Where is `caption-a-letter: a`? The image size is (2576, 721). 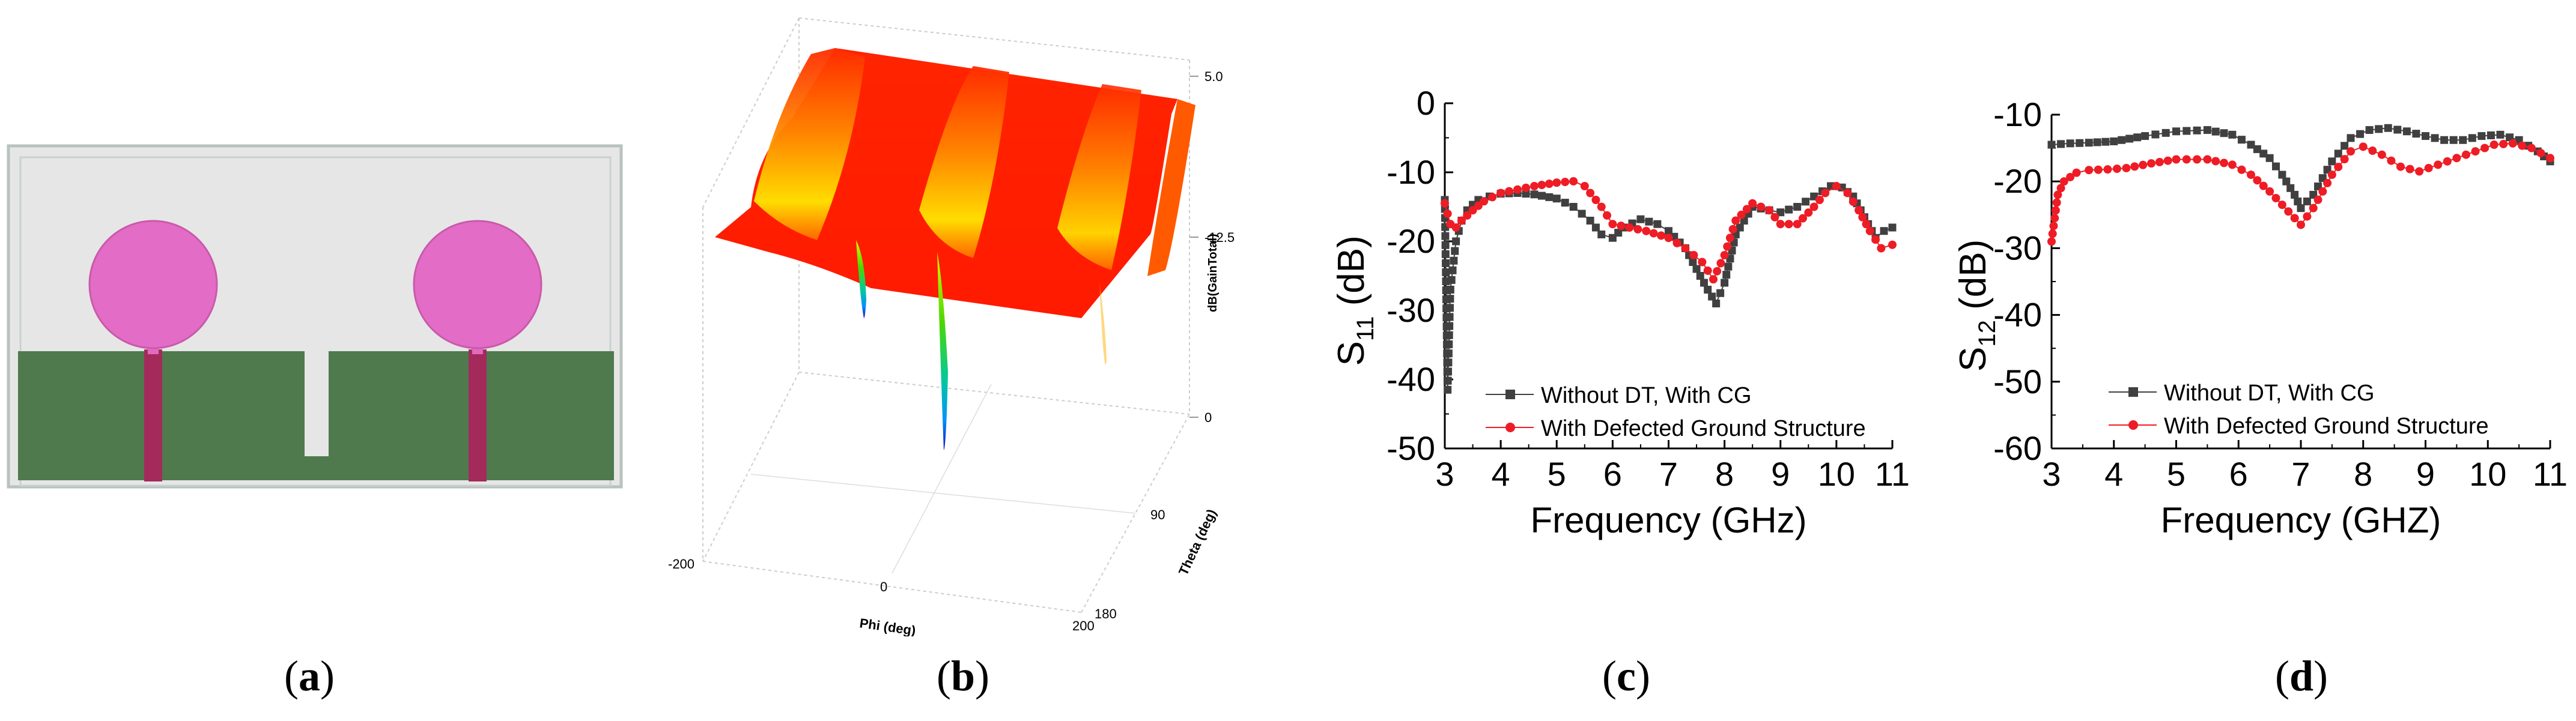 caption-a-letter: a is located at coordinates (309, 676).